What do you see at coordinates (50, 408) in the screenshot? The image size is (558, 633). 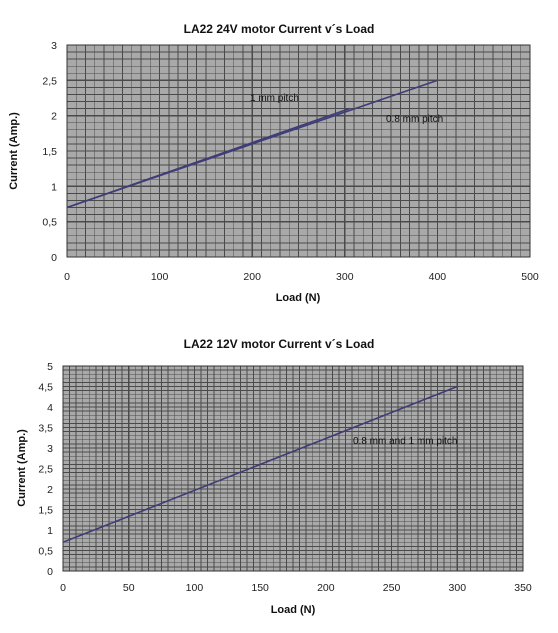 I see `y-tick-label: 4` at bounding box center [50, 408].